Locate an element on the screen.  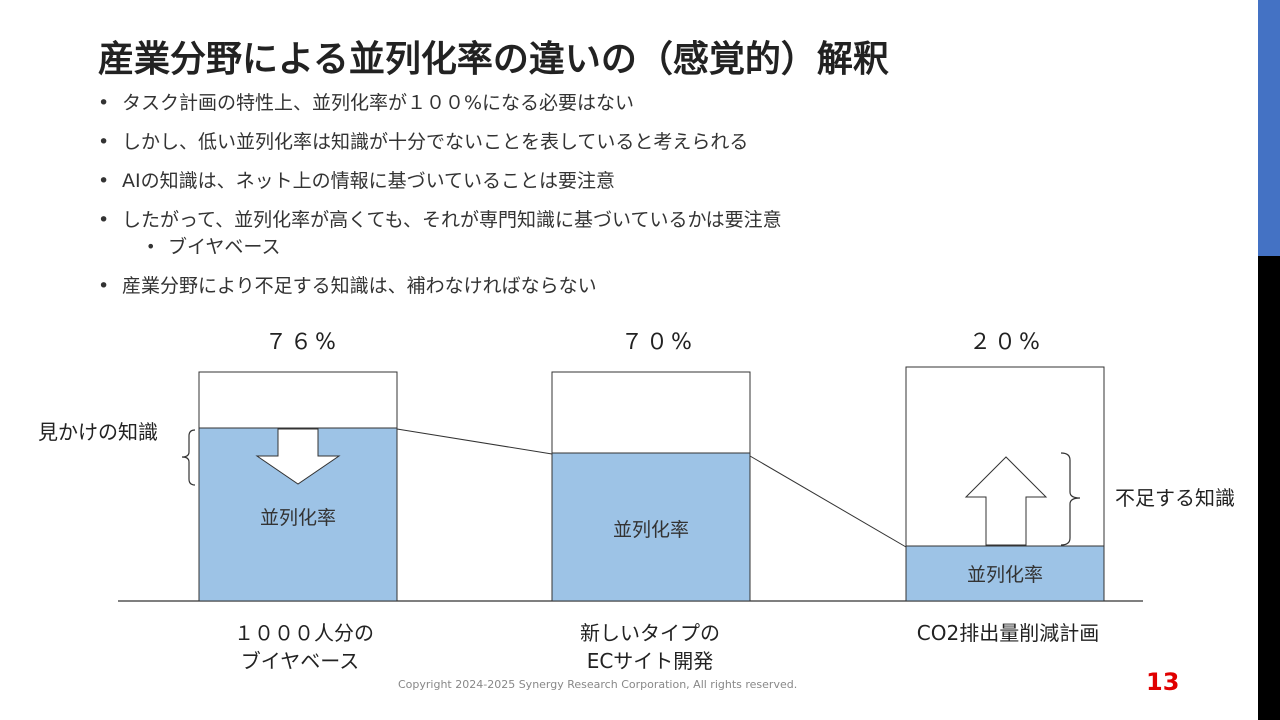
slide-title: 産業分野による並列化率の違いの（感覚的）解釈 is located at coordinates (493, 59).